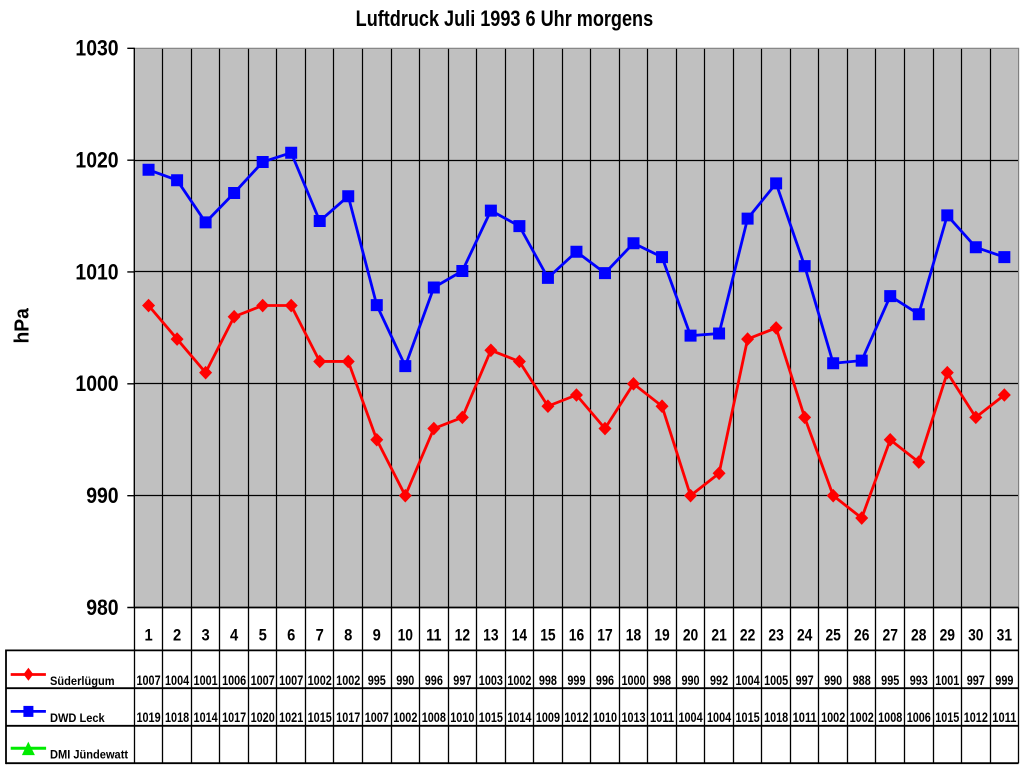 The image size is (1024, 768). I want to click on svg-text: 11, so click(433, 636).